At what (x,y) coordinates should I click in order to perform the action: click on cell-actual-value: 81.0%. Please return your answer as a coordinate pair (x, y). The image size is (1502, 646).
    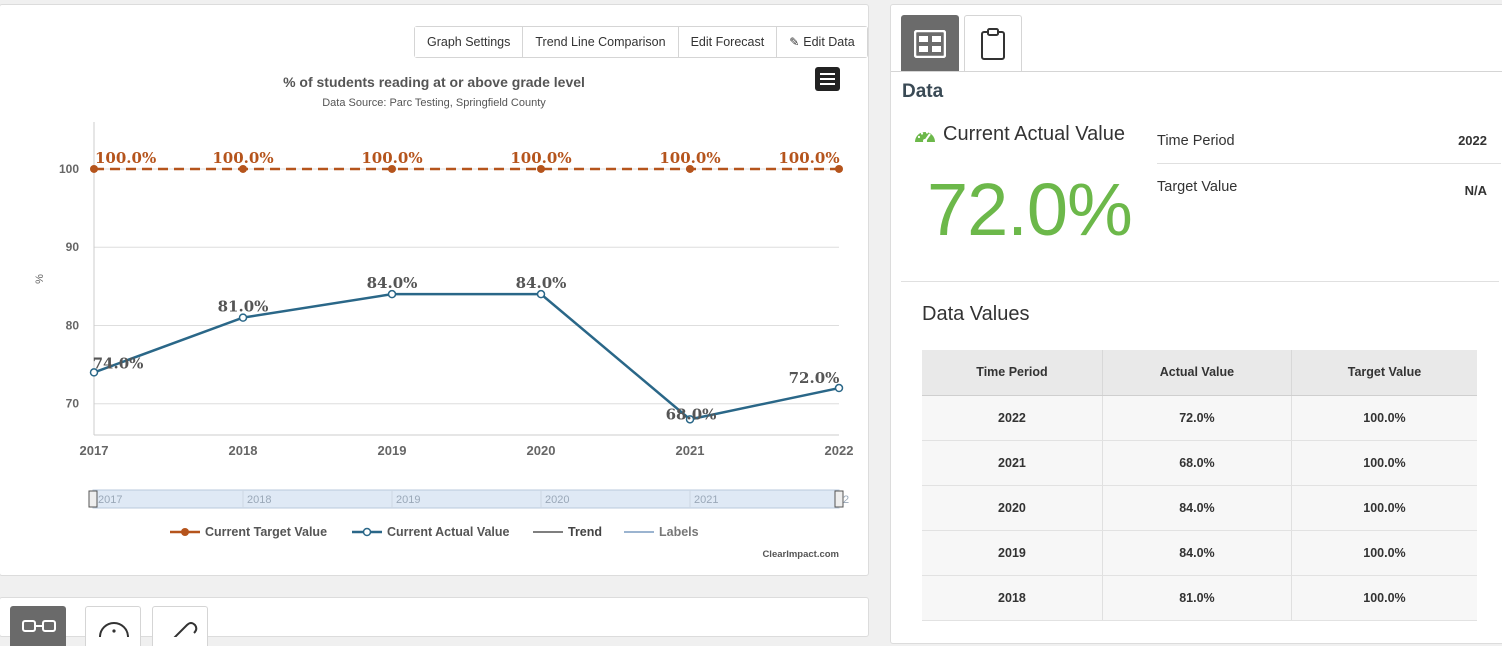
    Looking at the image, I should click on (1197, 598).